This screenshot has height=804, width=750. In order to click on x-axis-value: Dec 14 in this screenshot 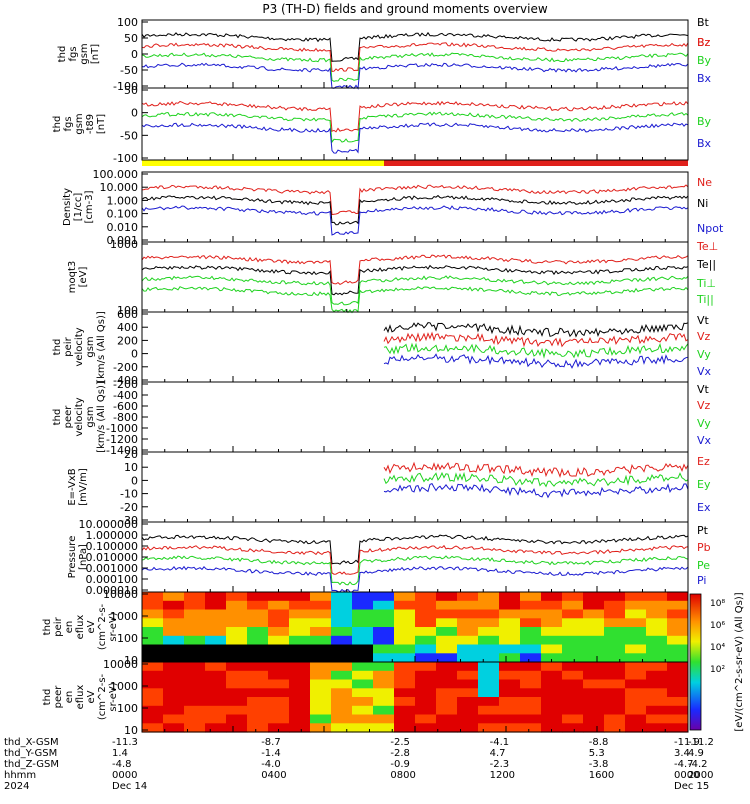, I will do `click(129, 786)`.